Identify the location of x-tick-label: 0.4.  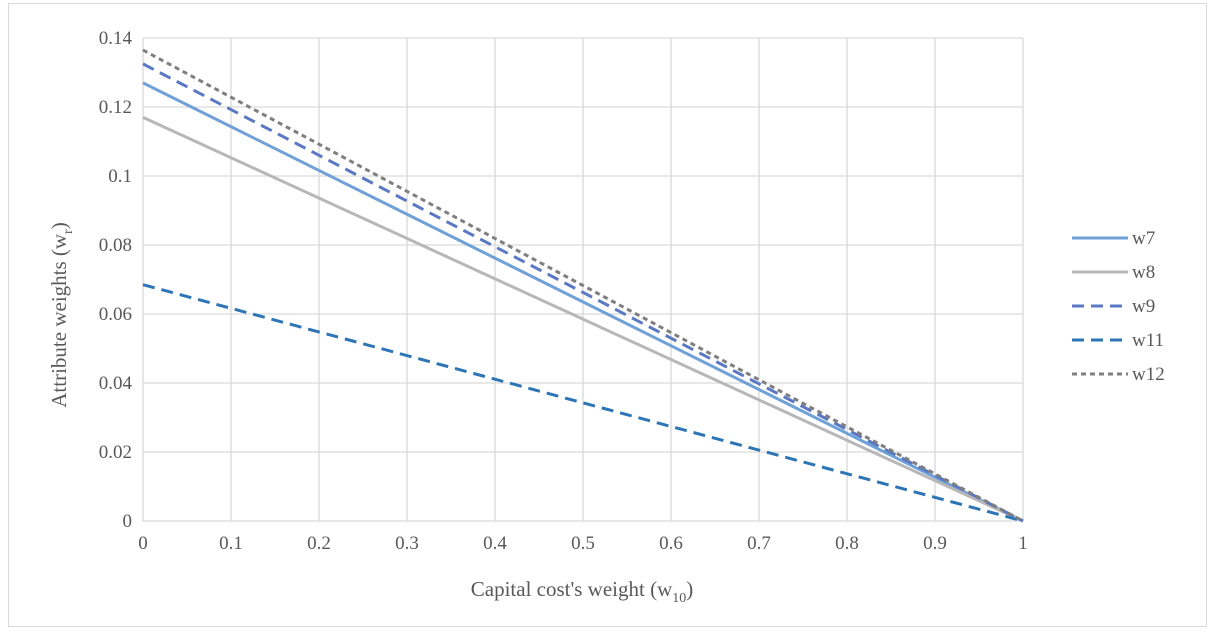
(495, 543).